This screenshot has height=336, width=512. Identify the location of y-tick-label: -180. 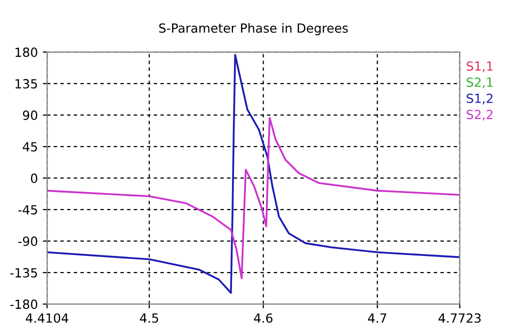
(24, 305).